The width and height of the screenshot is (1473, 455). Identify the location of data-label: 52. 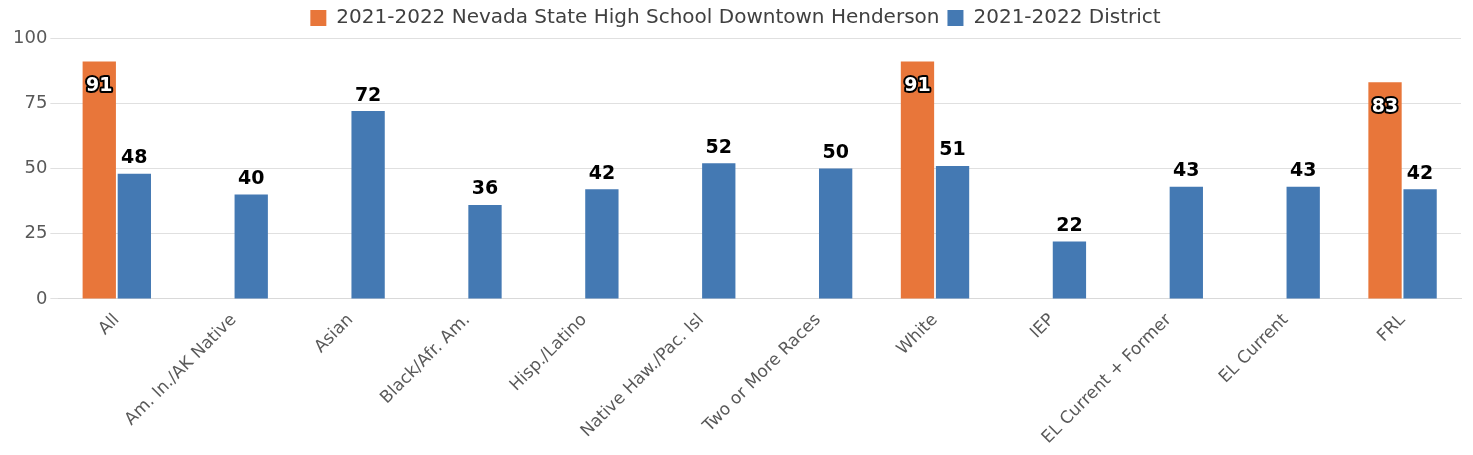
(718, 145).